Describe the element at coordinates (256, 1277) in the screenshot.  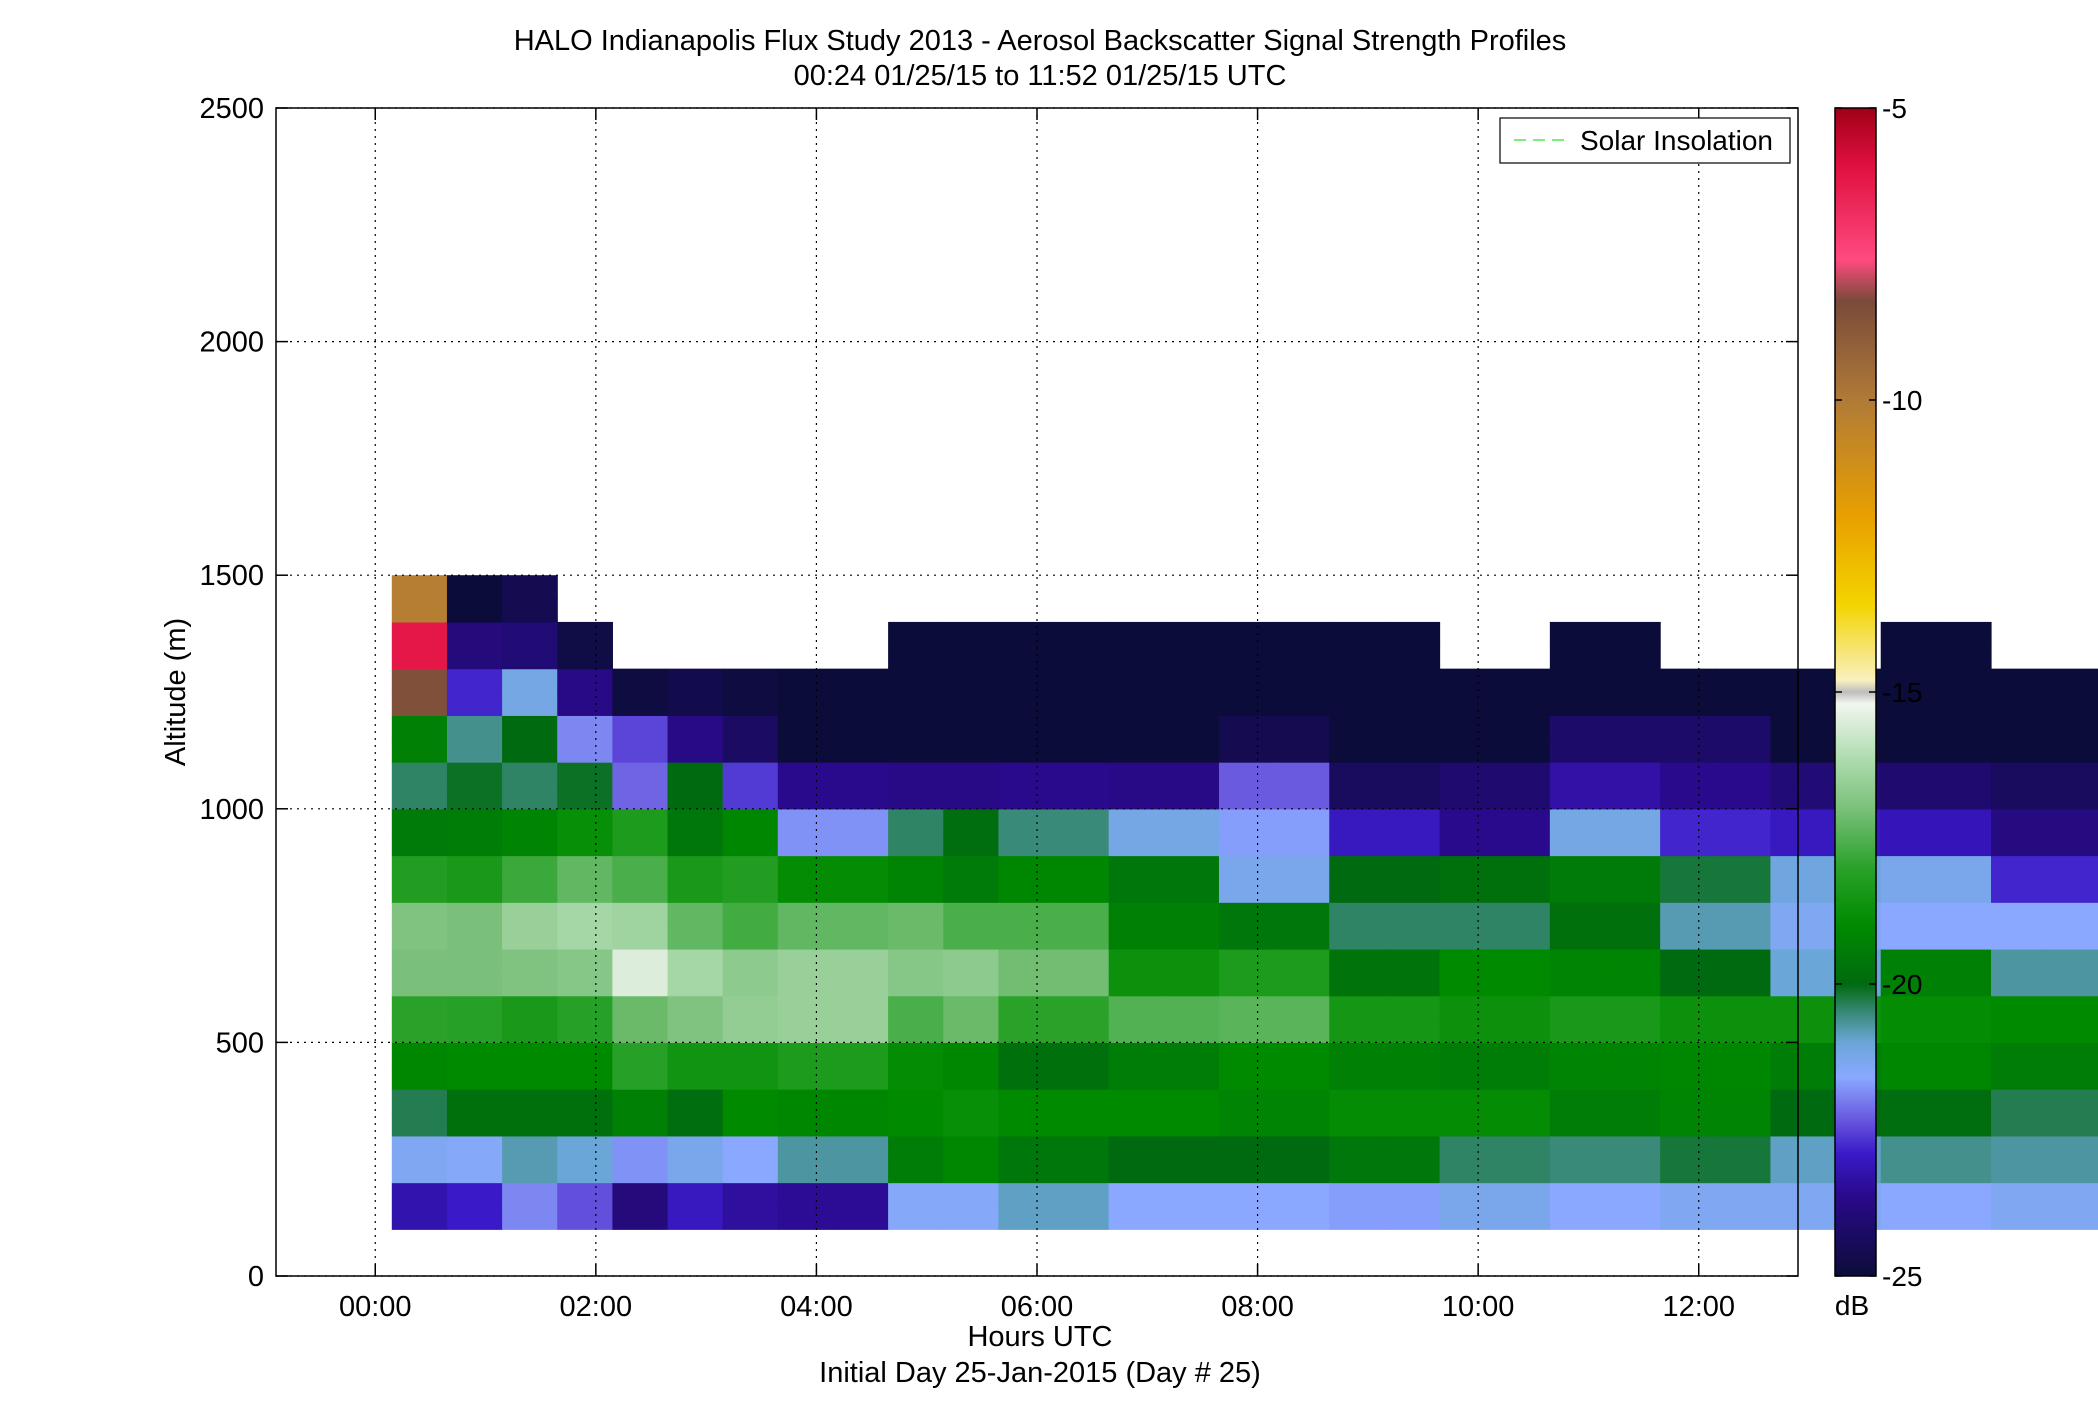
I see `y-tick-label: 0` at that location.